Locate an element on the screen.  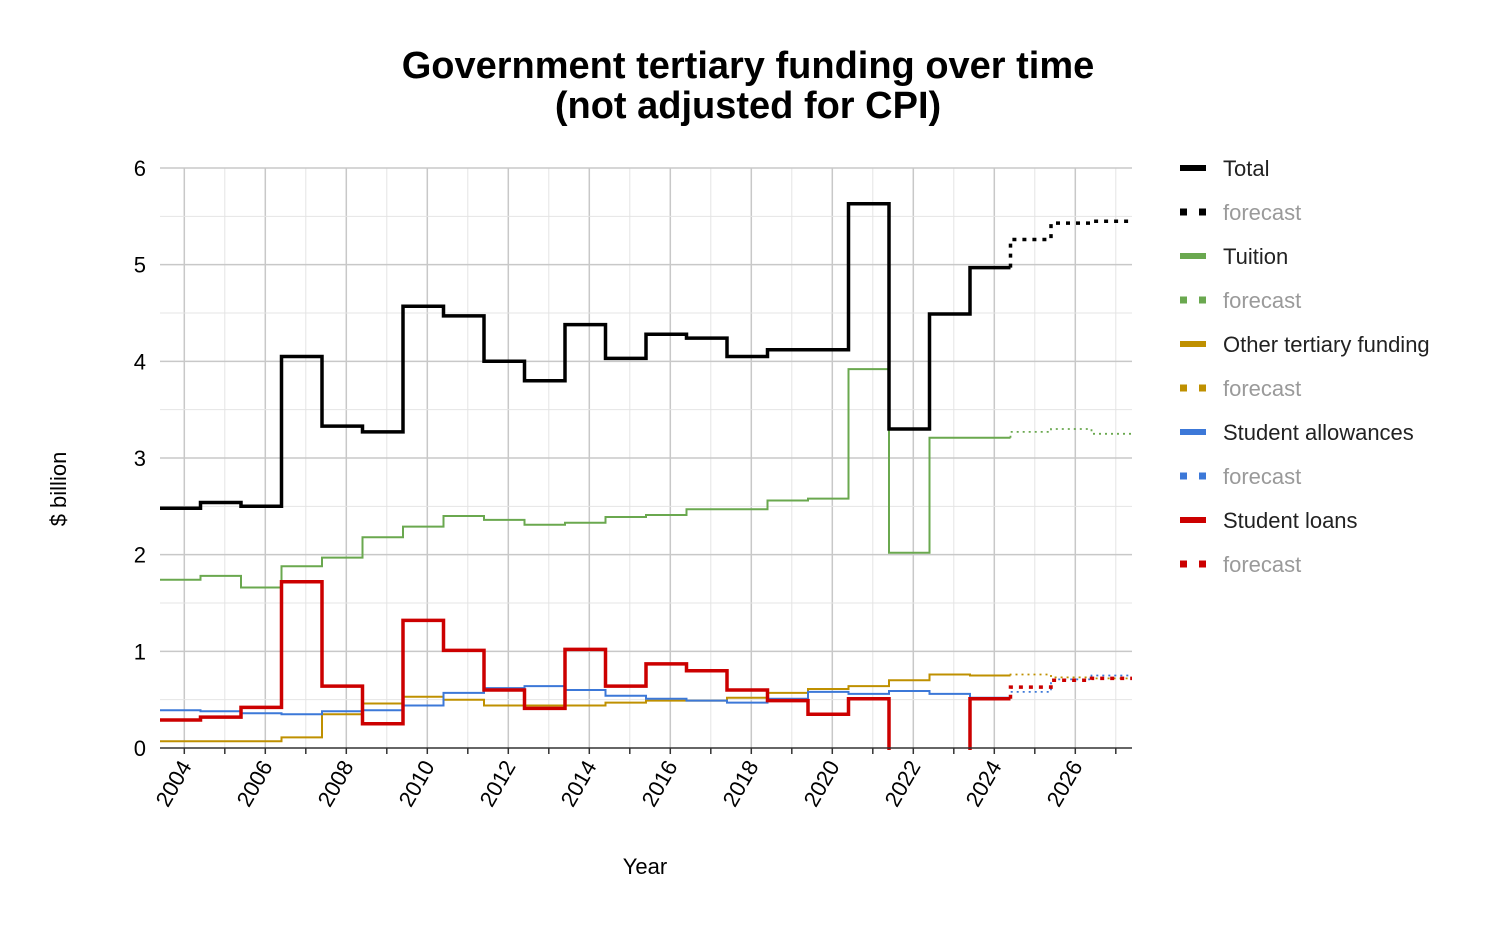
legend-item-1: forecast is located at coordinates (1240, 212).